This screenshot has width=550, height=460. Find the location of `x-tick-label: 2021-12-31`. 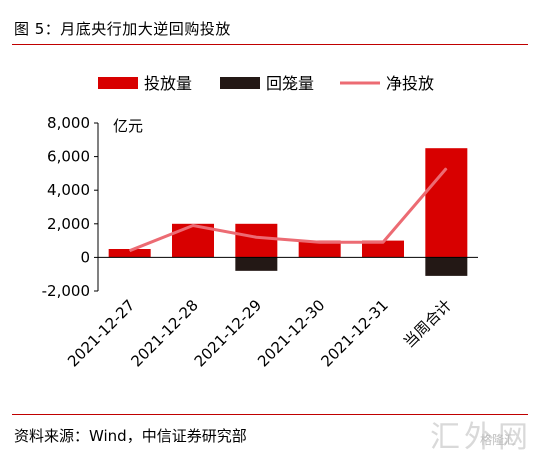

x-tick-label: 2021-12-31 is located at coordinates (354, 333).